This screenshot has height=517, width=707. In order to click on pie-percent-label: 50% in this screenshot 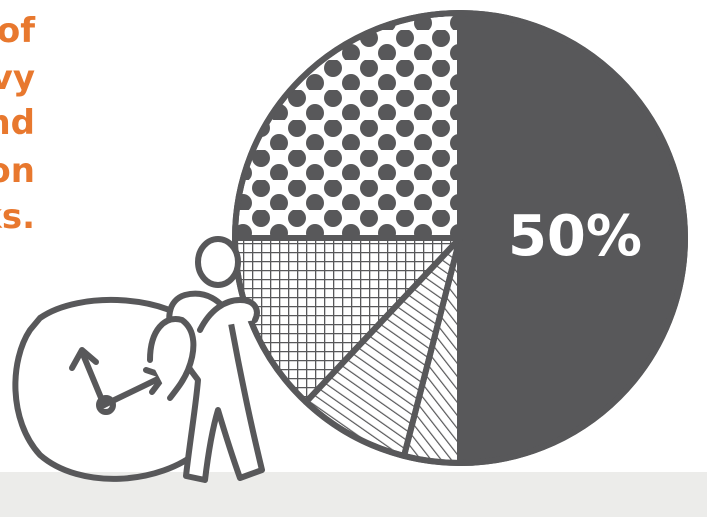, I will do `click(575, 236)`.